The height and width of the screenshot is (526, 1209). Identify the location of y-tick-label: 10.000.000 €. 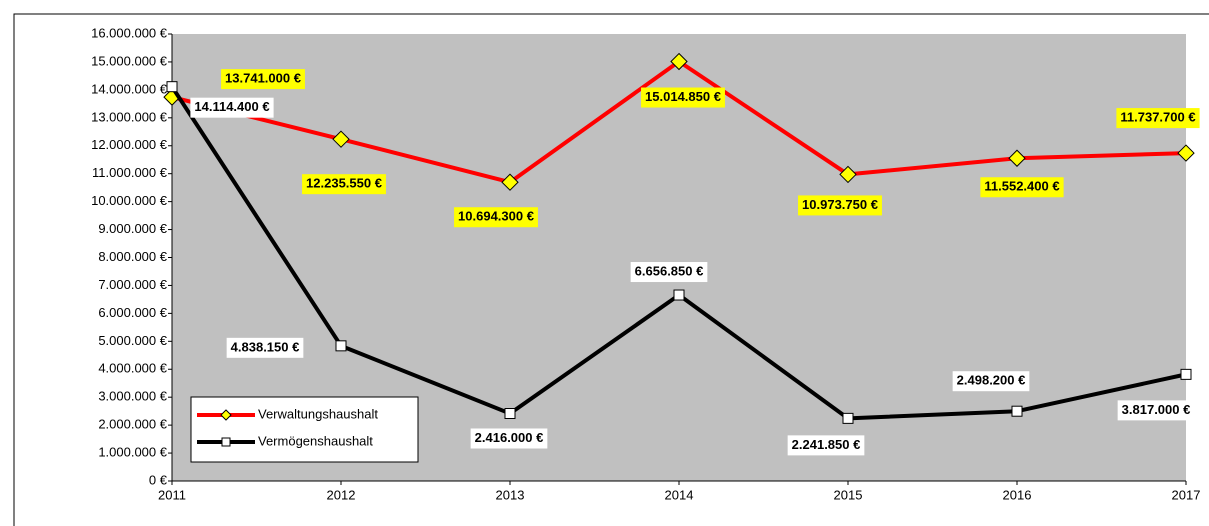
(129, 200).